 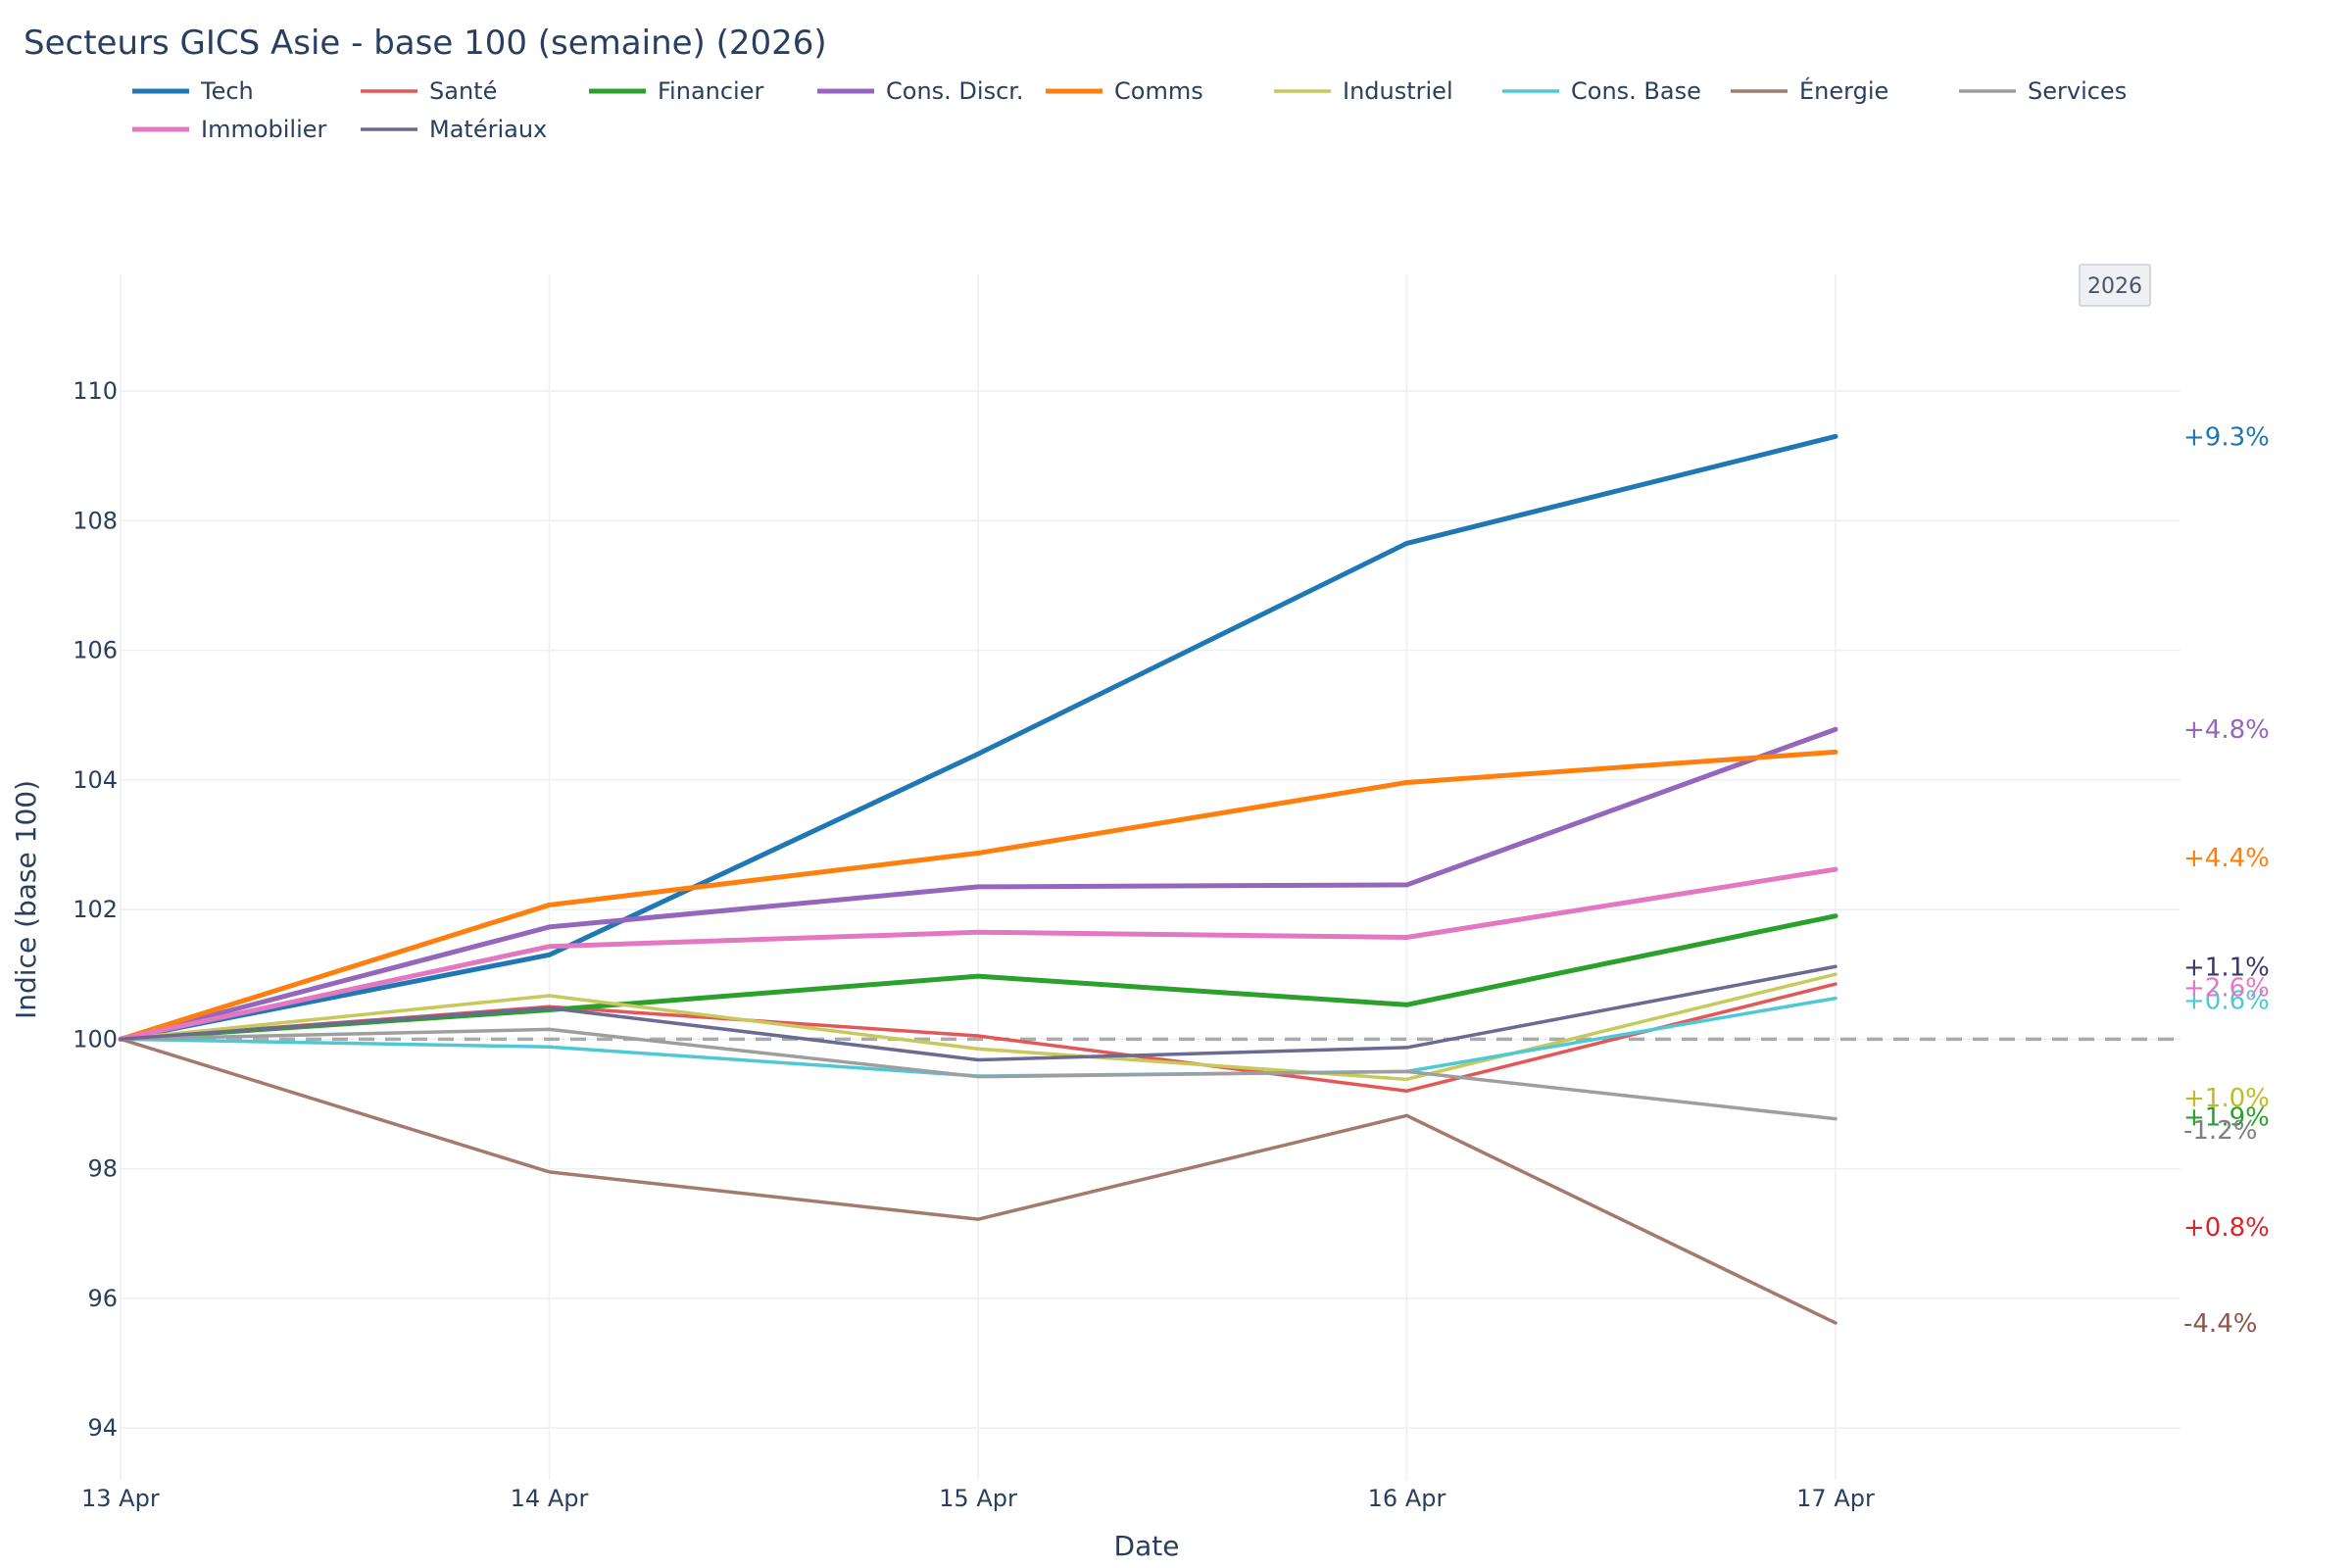 I want to click on end-label-sante: +0.8%, so click(x=2226, y=1228).